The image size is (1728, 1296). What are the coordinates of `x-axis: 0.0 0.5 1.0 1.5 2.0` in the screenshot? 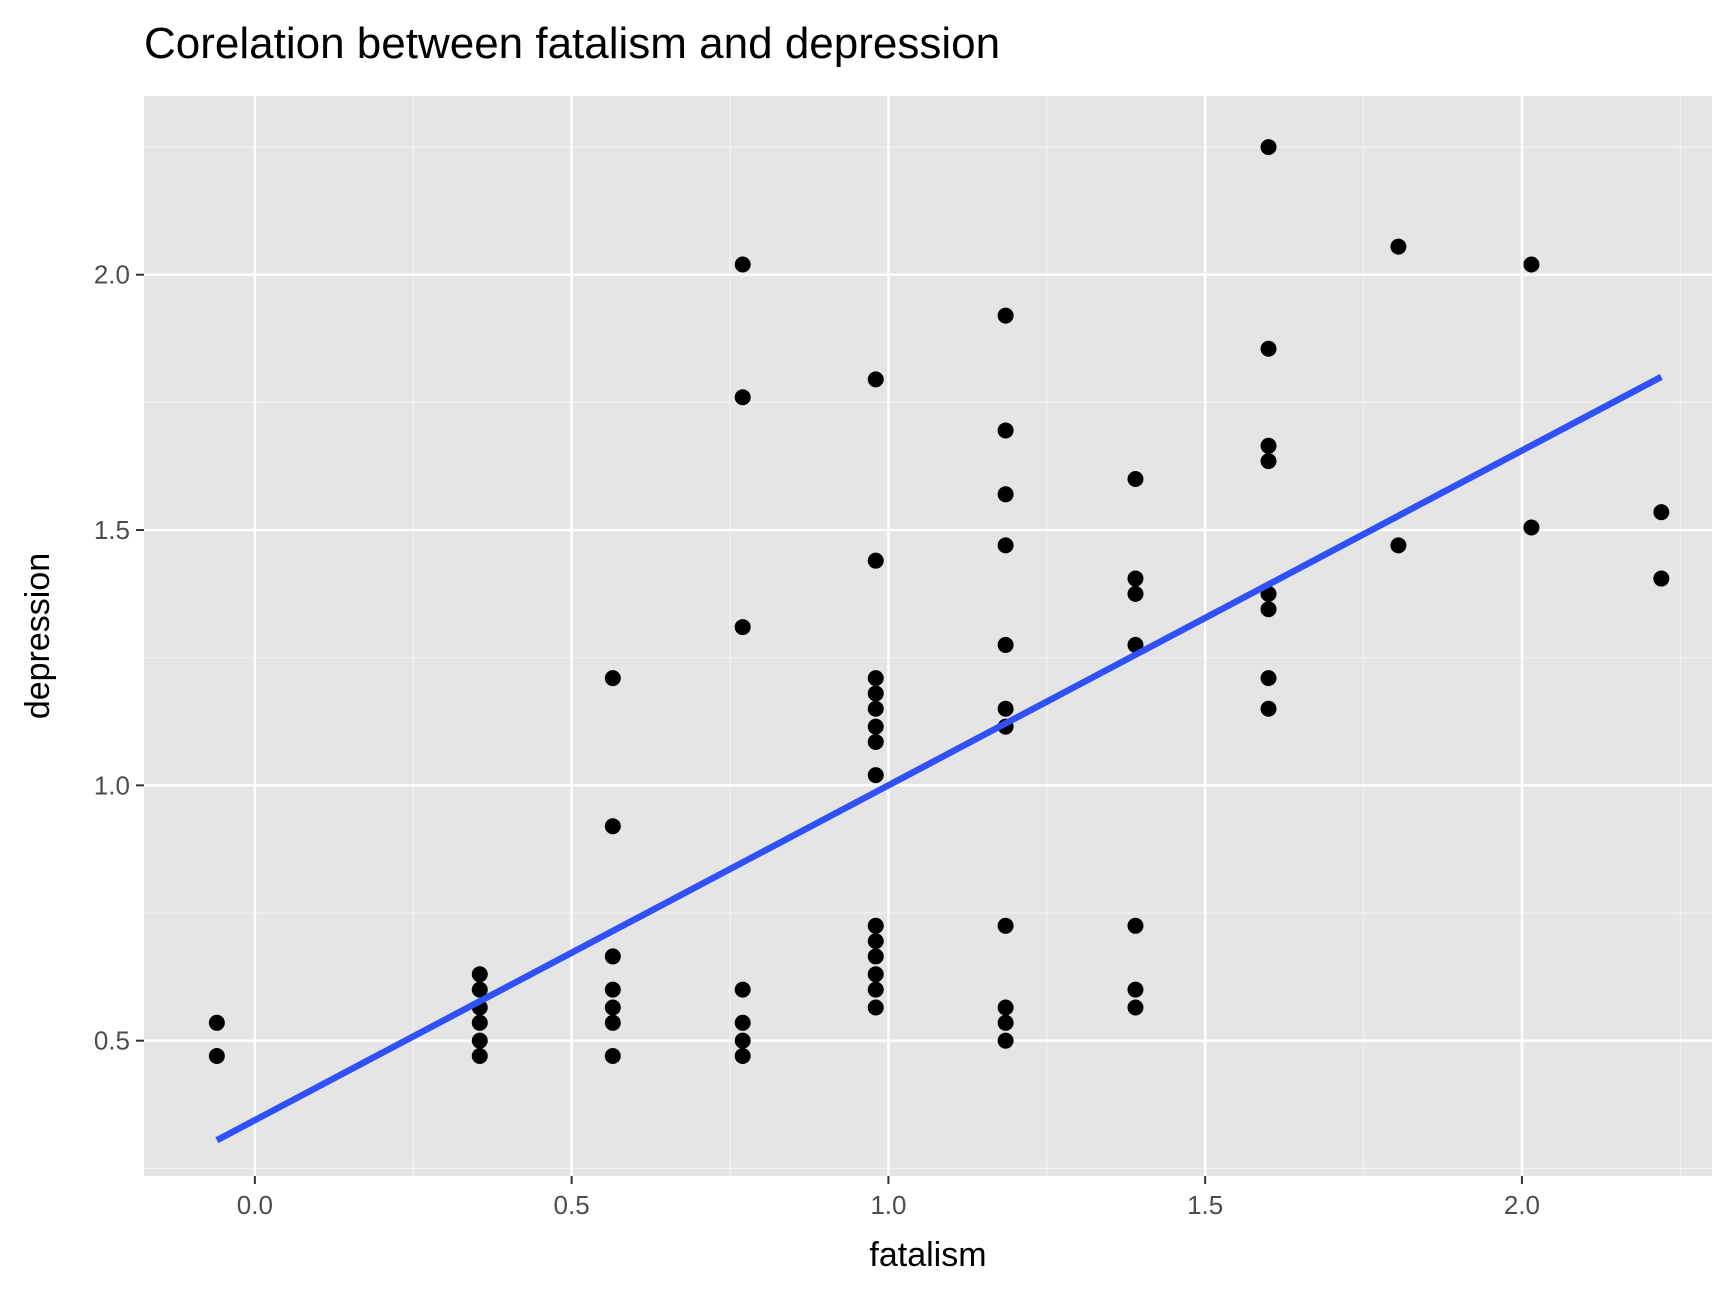 It's located at (888, 1198).